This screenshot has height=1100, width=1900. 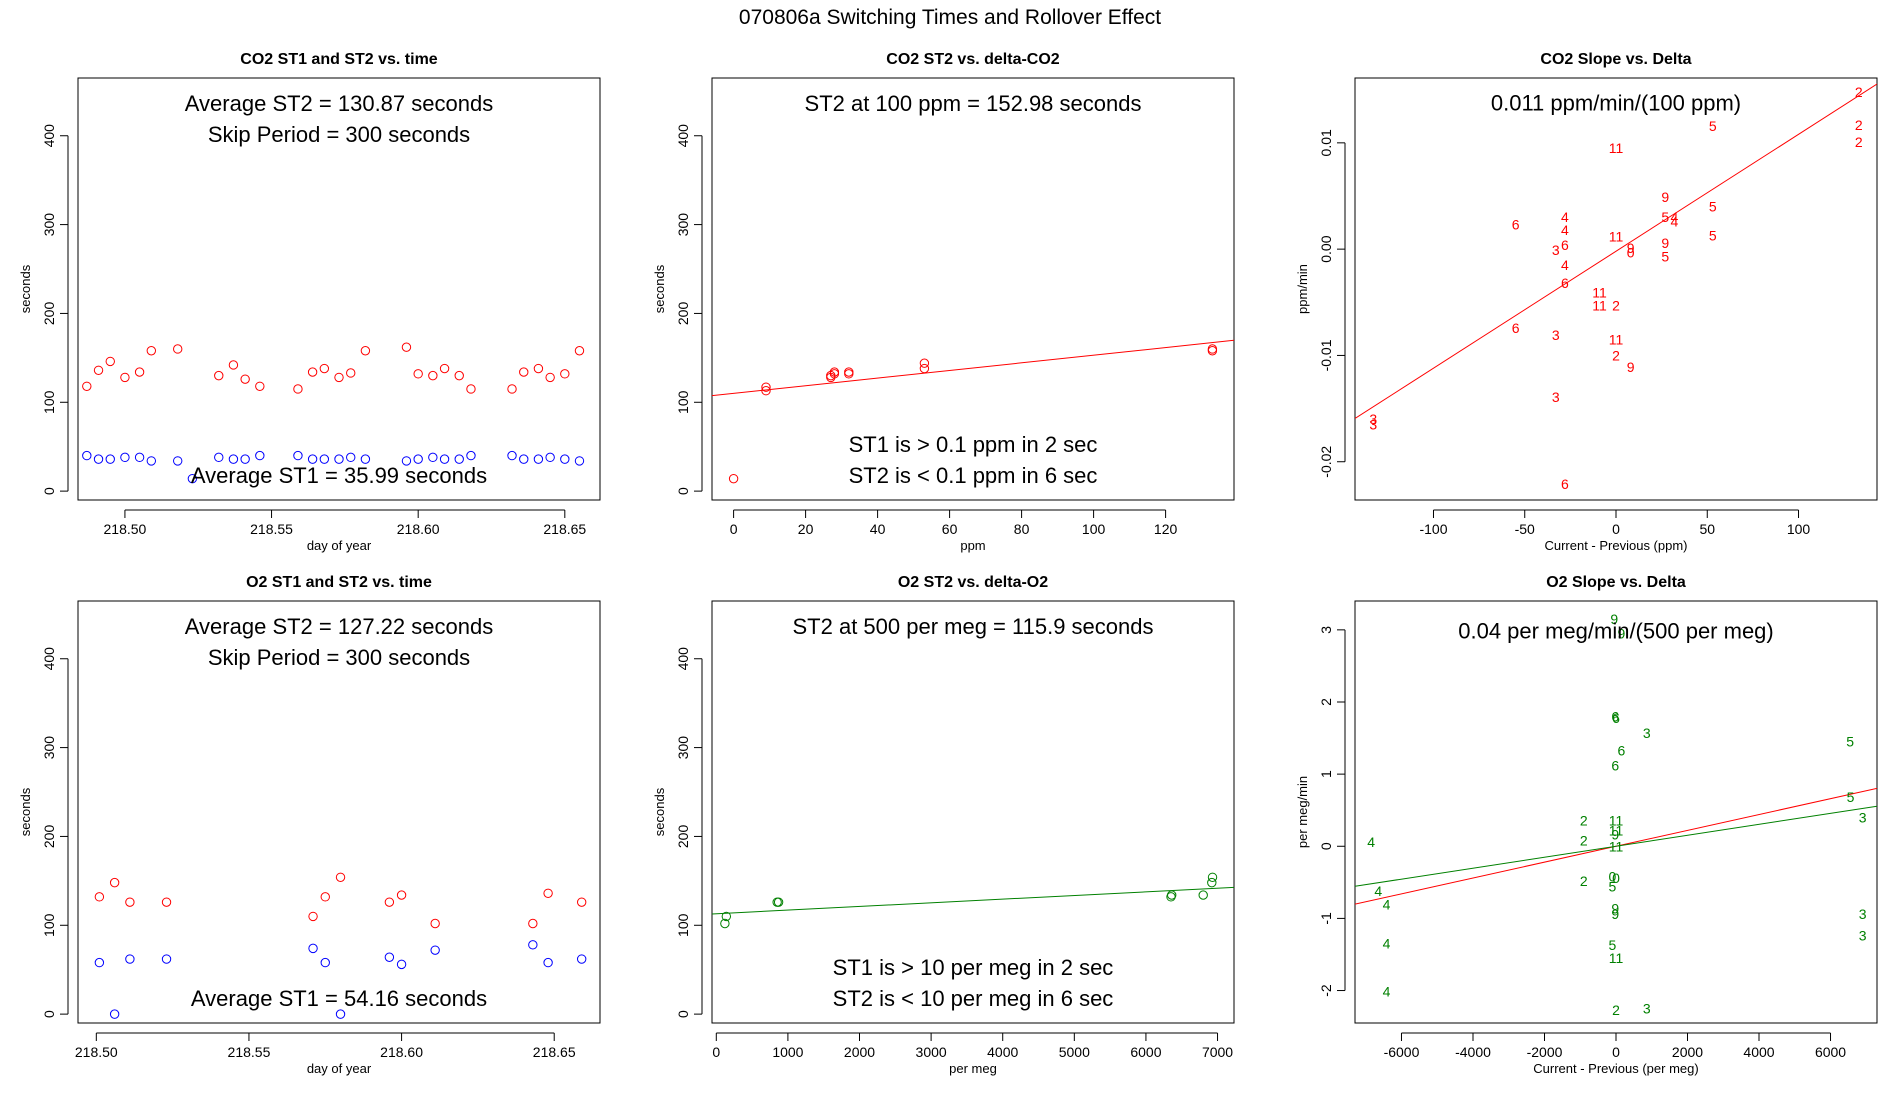 What do you see at coordinates (554, 1052) in the screenshot?
I see `x-tick-label: 218.65` at bounding box center [554, 1052].